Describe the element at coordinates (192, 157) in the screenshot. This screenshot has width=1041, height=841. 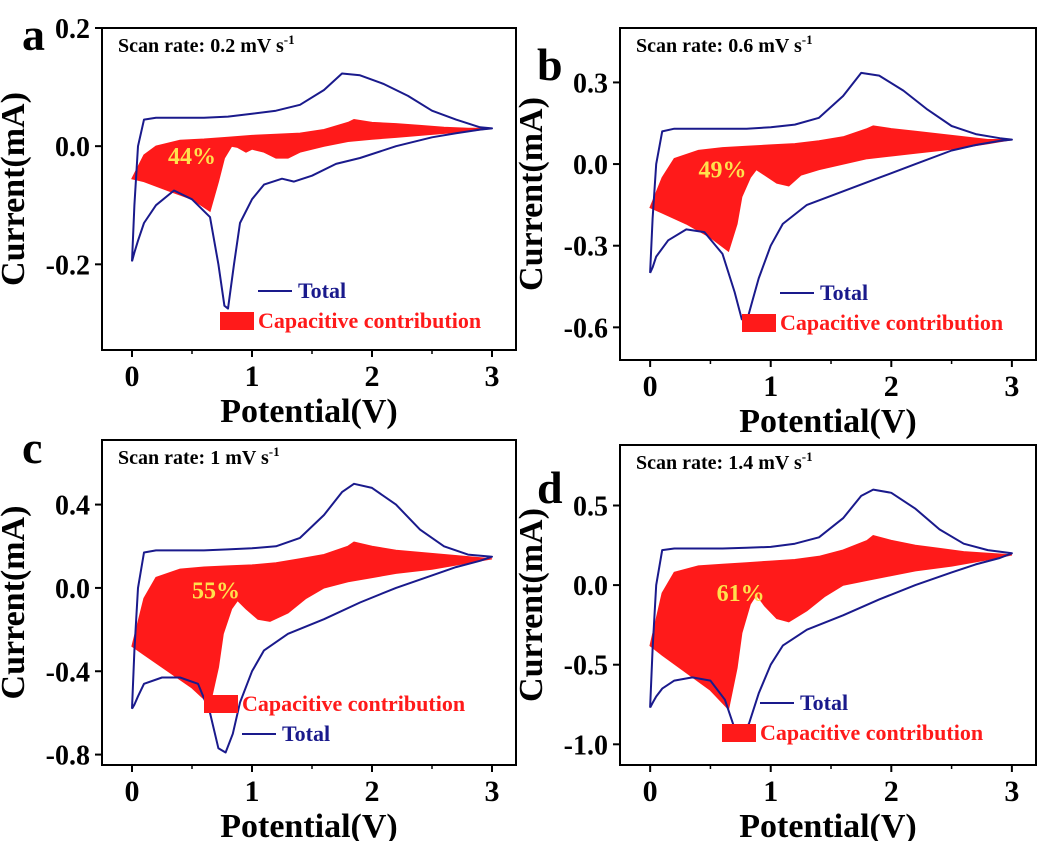
I see `capacitive-percent-label: 44%` at that location.